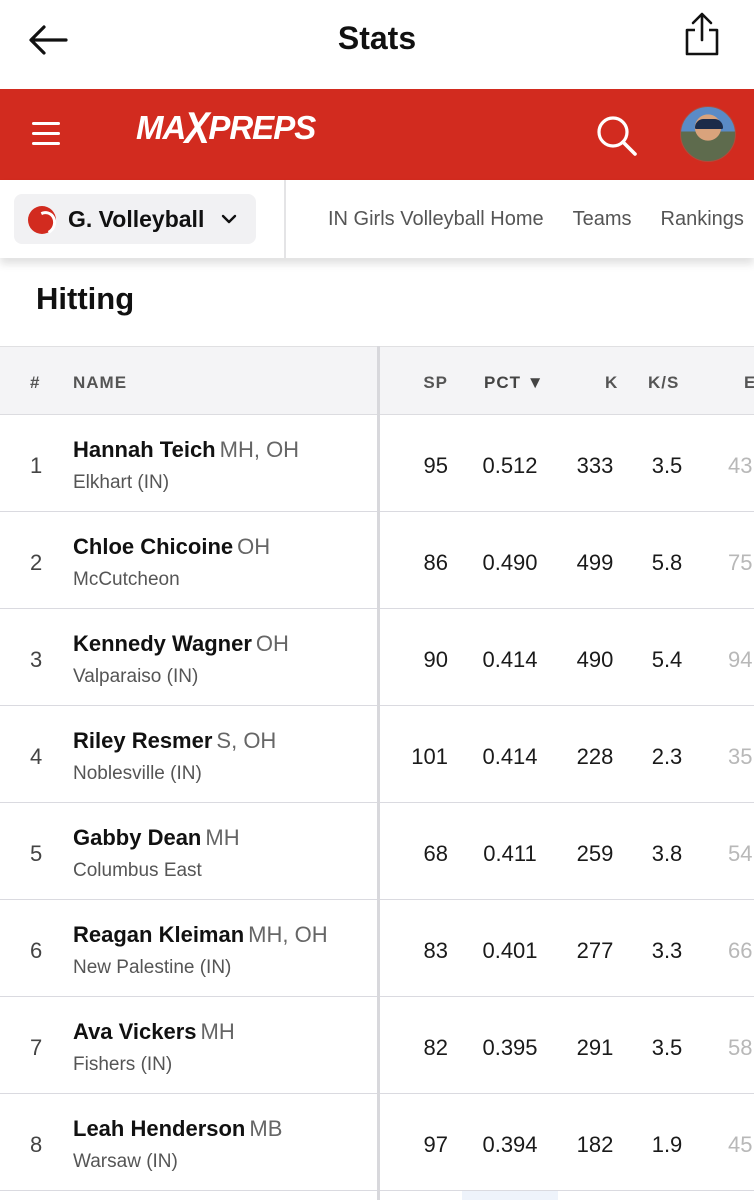 The height and width of the screenshot is (1200, 754). I want to click on school-name: Elkhart (IN), so click(121, 482).